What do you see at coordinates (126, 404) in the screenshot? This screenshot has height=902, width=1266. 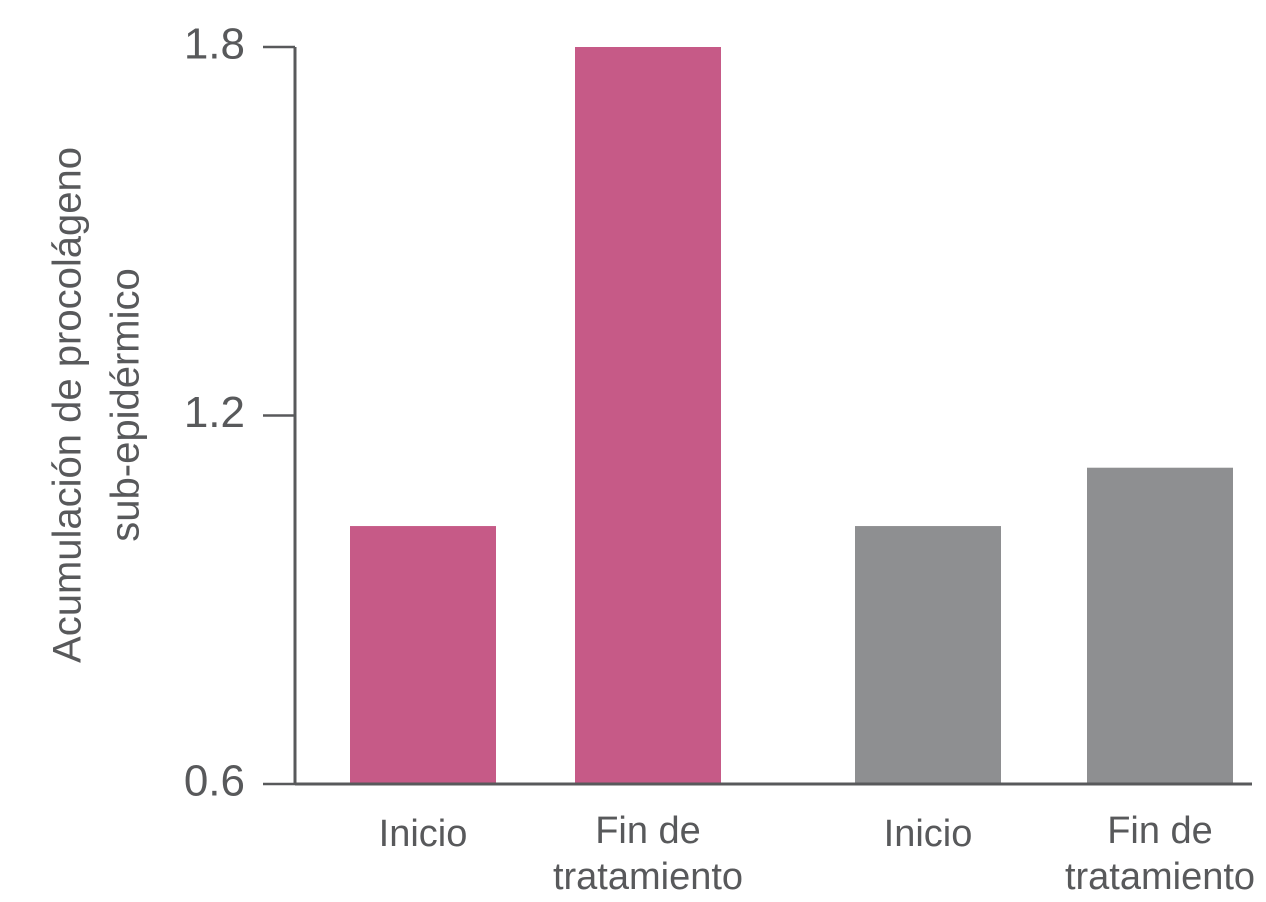 I see `y-axis-title-line-2: sub-epidérmico` at bounding box center [126, 404].